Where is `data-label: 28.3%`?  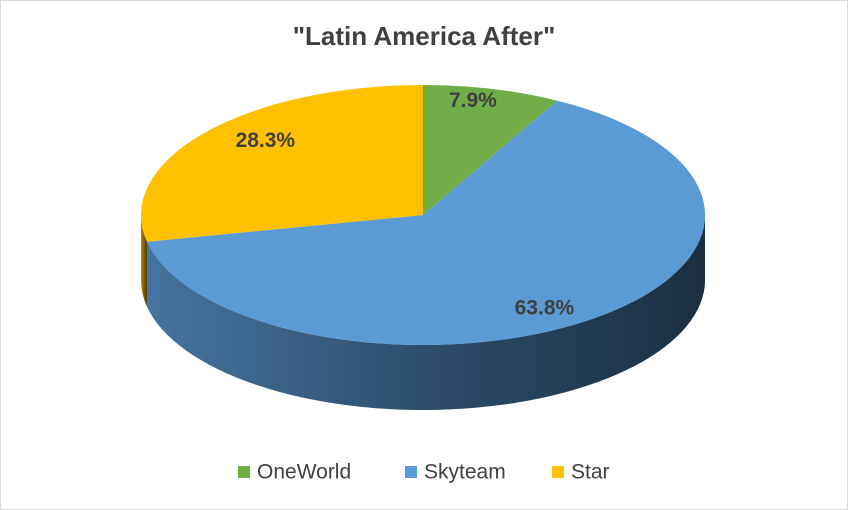 data-label: 28.3% is located at coordinates (266, 140).